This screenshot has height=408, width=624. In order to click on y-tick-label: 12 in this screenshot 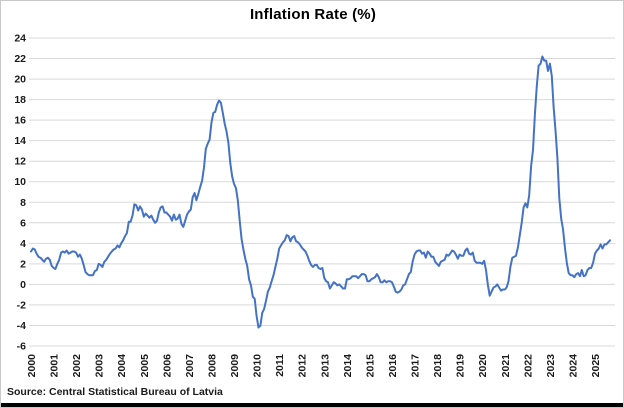, I will do `click(20, 162)`.